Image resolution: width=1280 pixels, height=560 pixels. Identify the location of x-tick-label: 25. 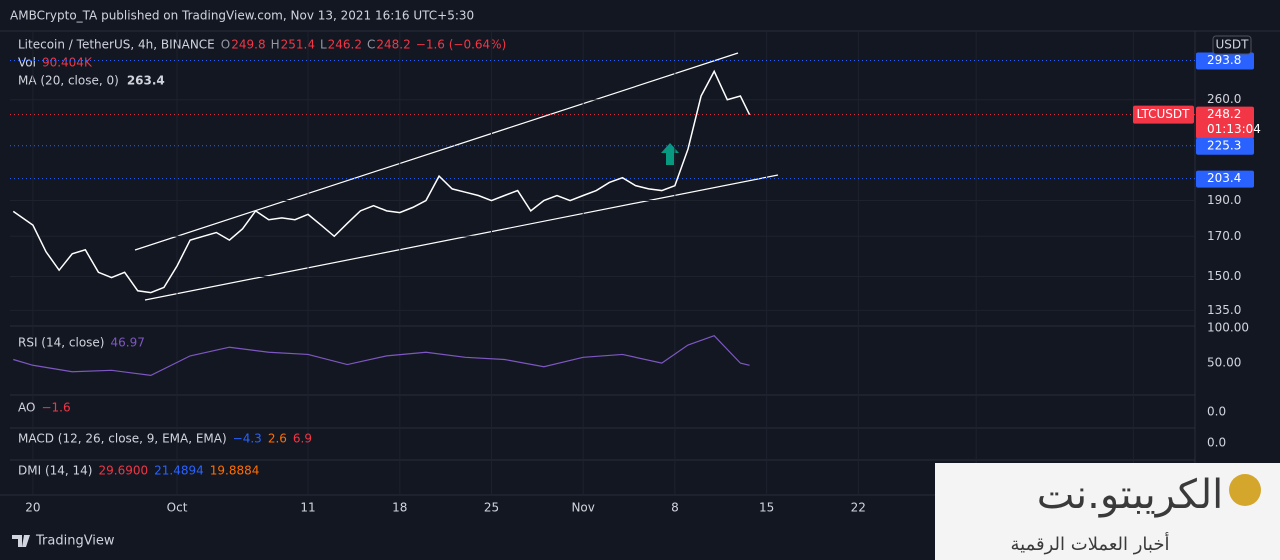
(491, 508).